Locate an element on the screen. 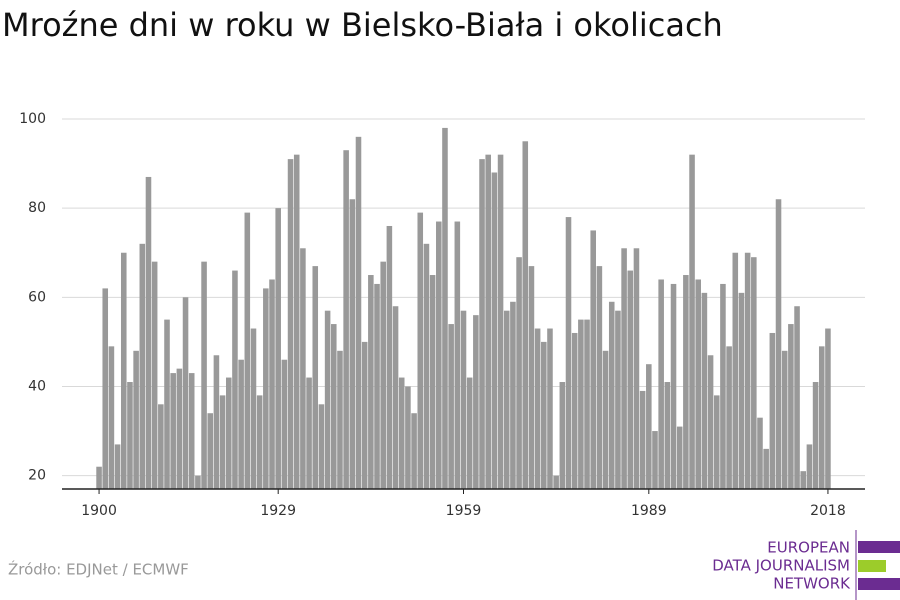 The width and height of the screenshot is (900, 600). logo: EUROPEAN DATA JOURNALISM NETWORK is located at coordinates (806, 565).